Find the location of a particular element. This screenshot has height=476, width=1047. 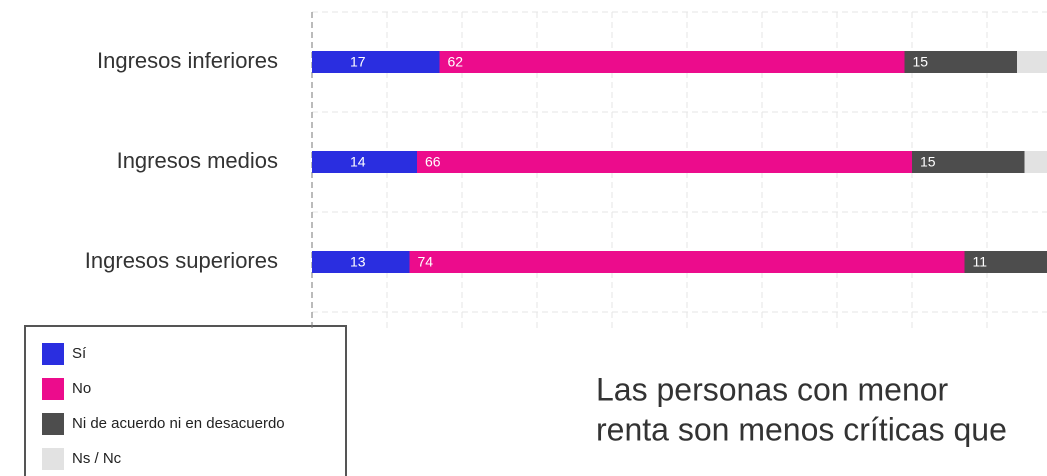

annotation: Las personas con menor is located at coordinates (772, 389).